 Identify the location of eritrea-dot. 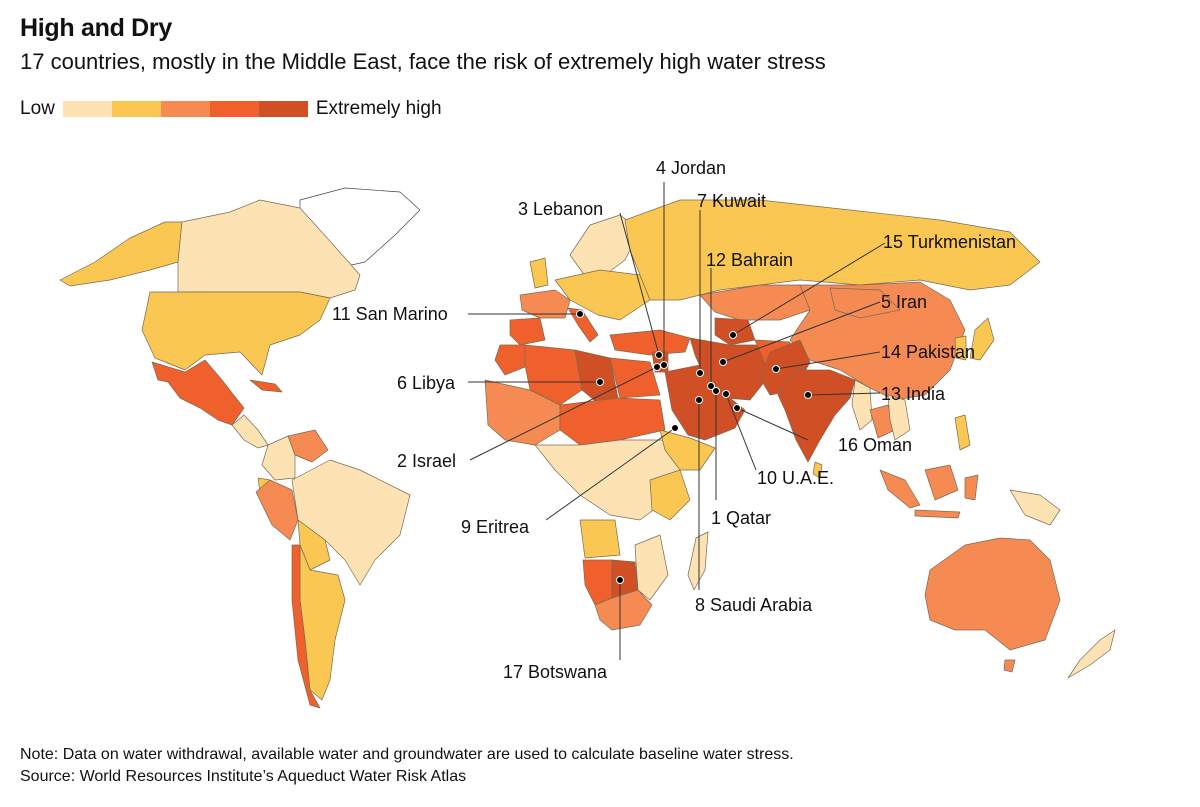
(675, 428).